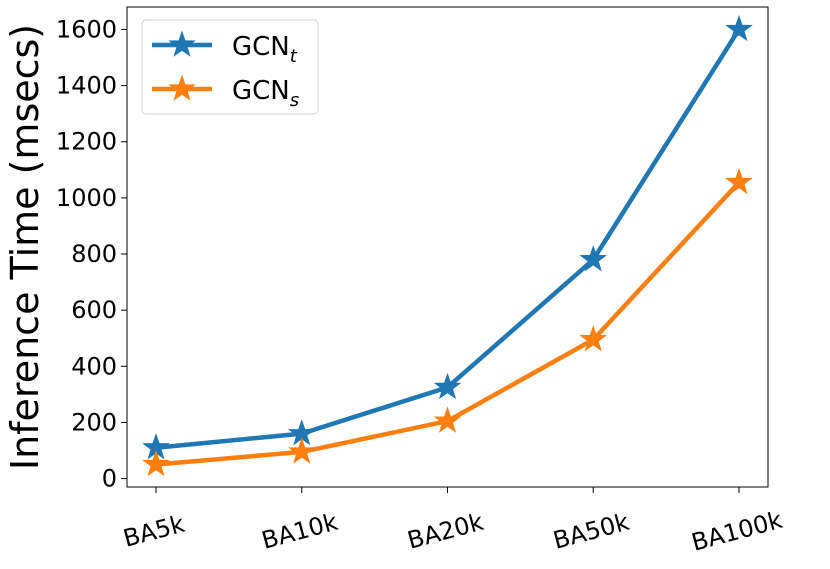 Image resolution: width=830 pixels, height=569 pixels. What do you see at coordinates (94, 422) in the screenshot?
I see `y-tick-label: 200` at bounding box center [94, 422].